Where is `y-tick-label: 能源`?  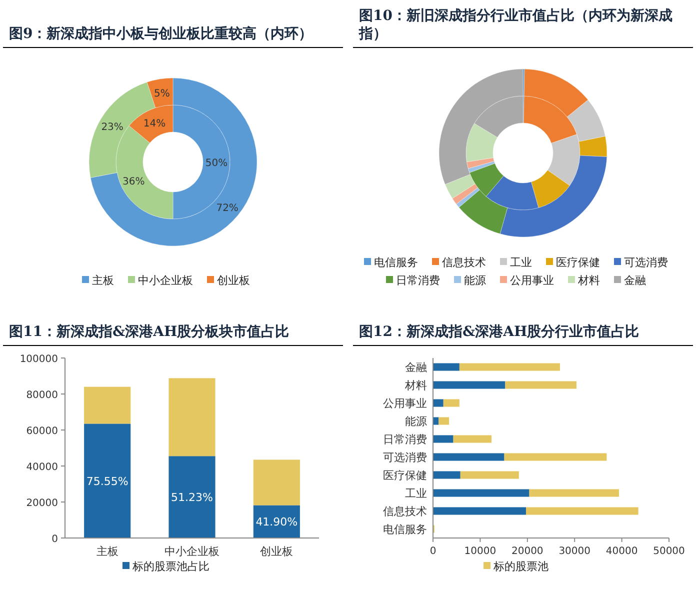 y-tick-label: 能源 is located at coordinates (416, 421).